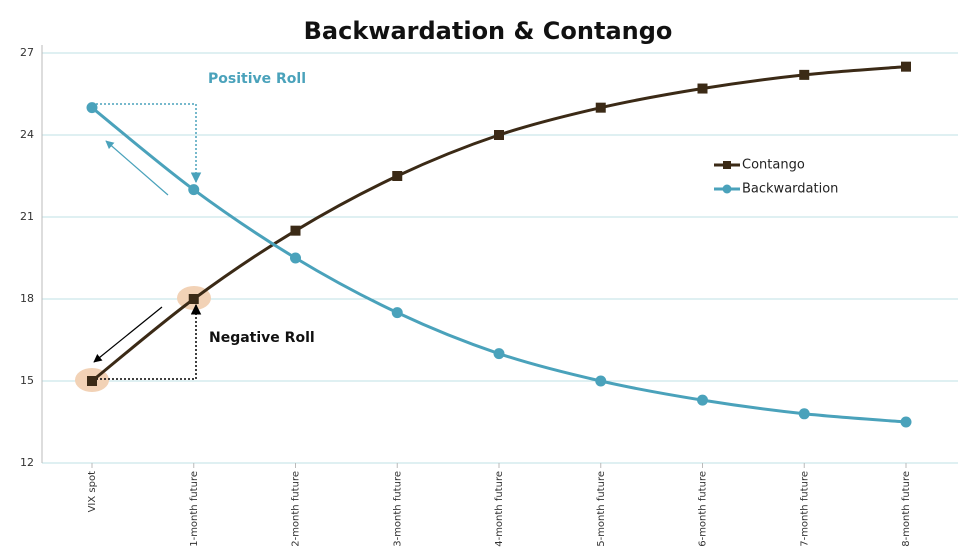 The image size is (958, 548). Describe the element at coordinates (773, 165) in the screenshot. I see `legend-label: Contango` at that location.